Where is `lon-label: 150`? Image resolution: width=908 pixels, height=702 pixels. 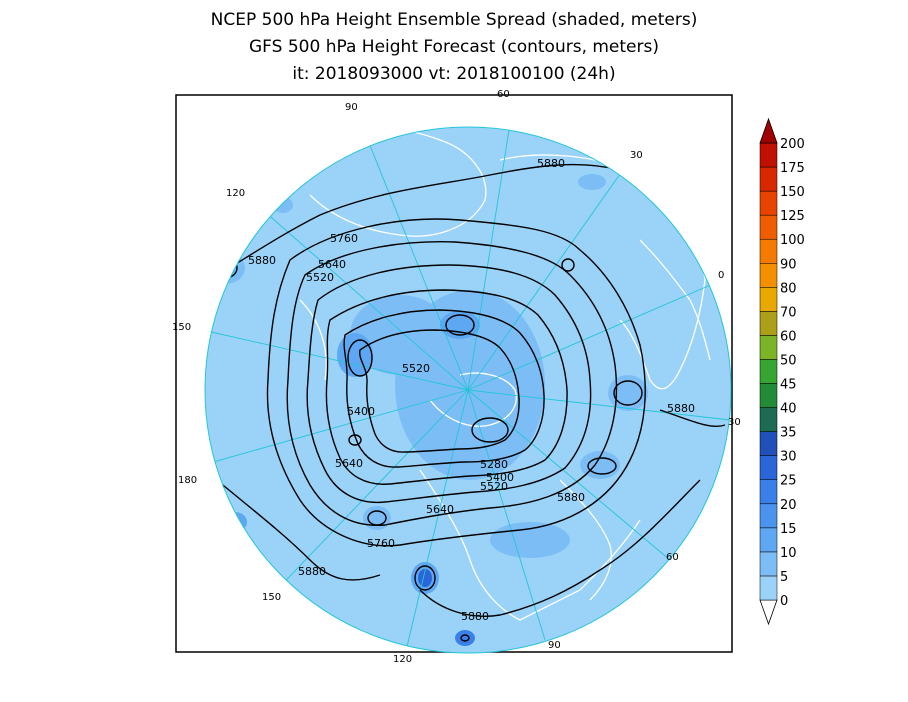
lon-label: 150 is located at coordinates (271, 597).